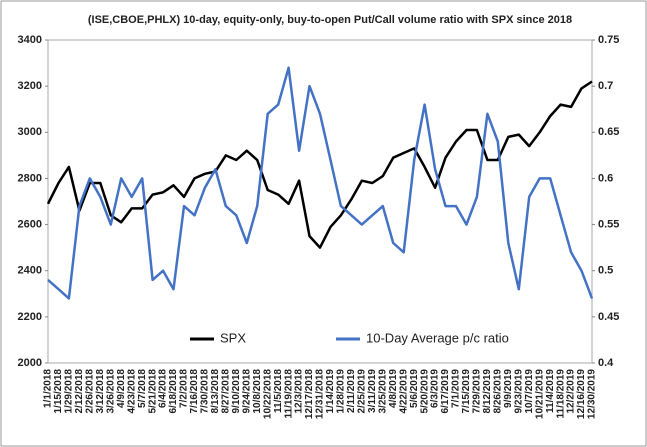 This screenshot has height=447, width=647. Describe the element at coordinates (608, 40) in the screenshot. I see `y2-tick-label: 0.75` at that location.